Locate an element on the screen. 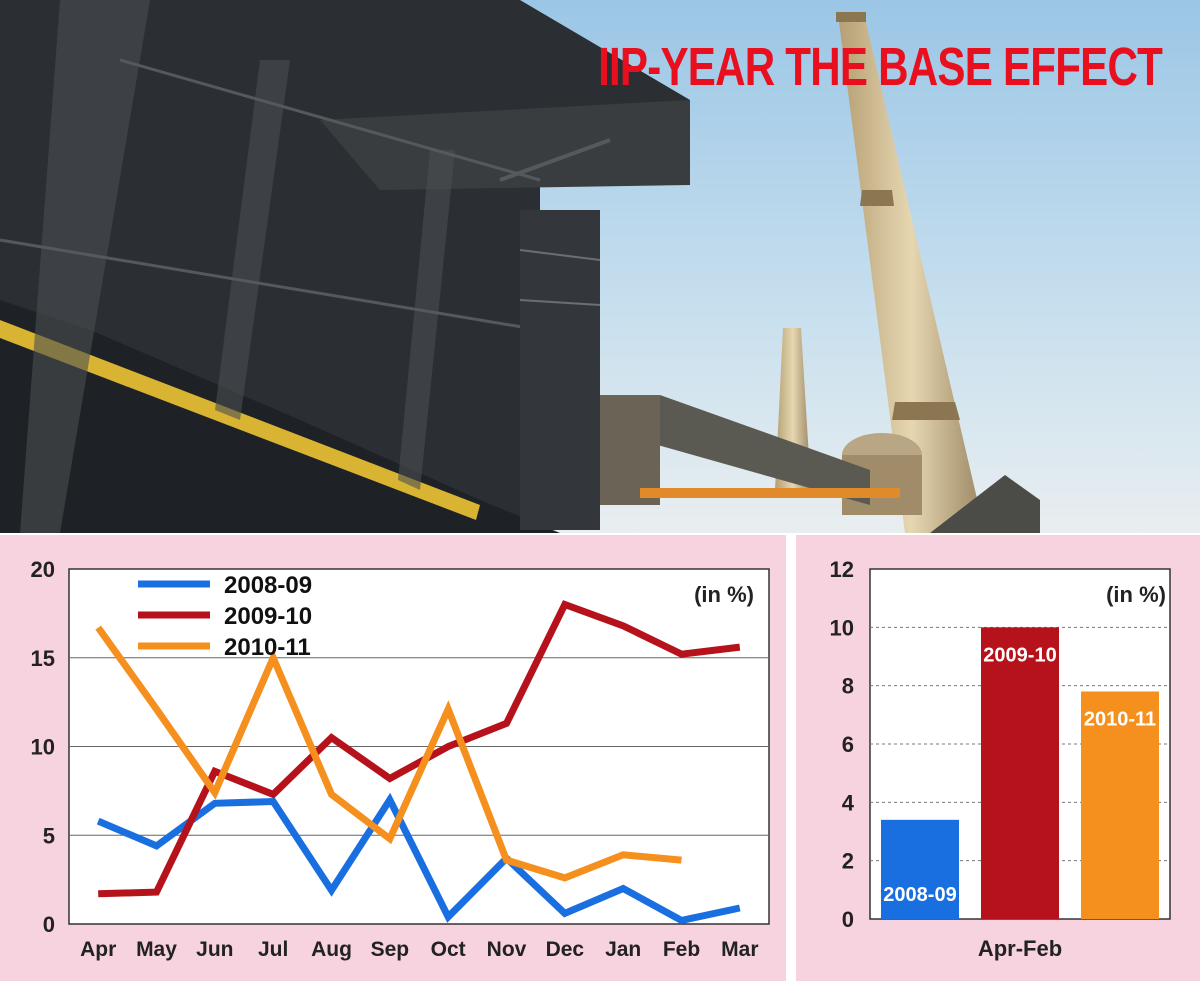 Image resolution: width=1200 pixels, height=986 pixels. x-tick-label: Nov is located at coordinates (507, 949).